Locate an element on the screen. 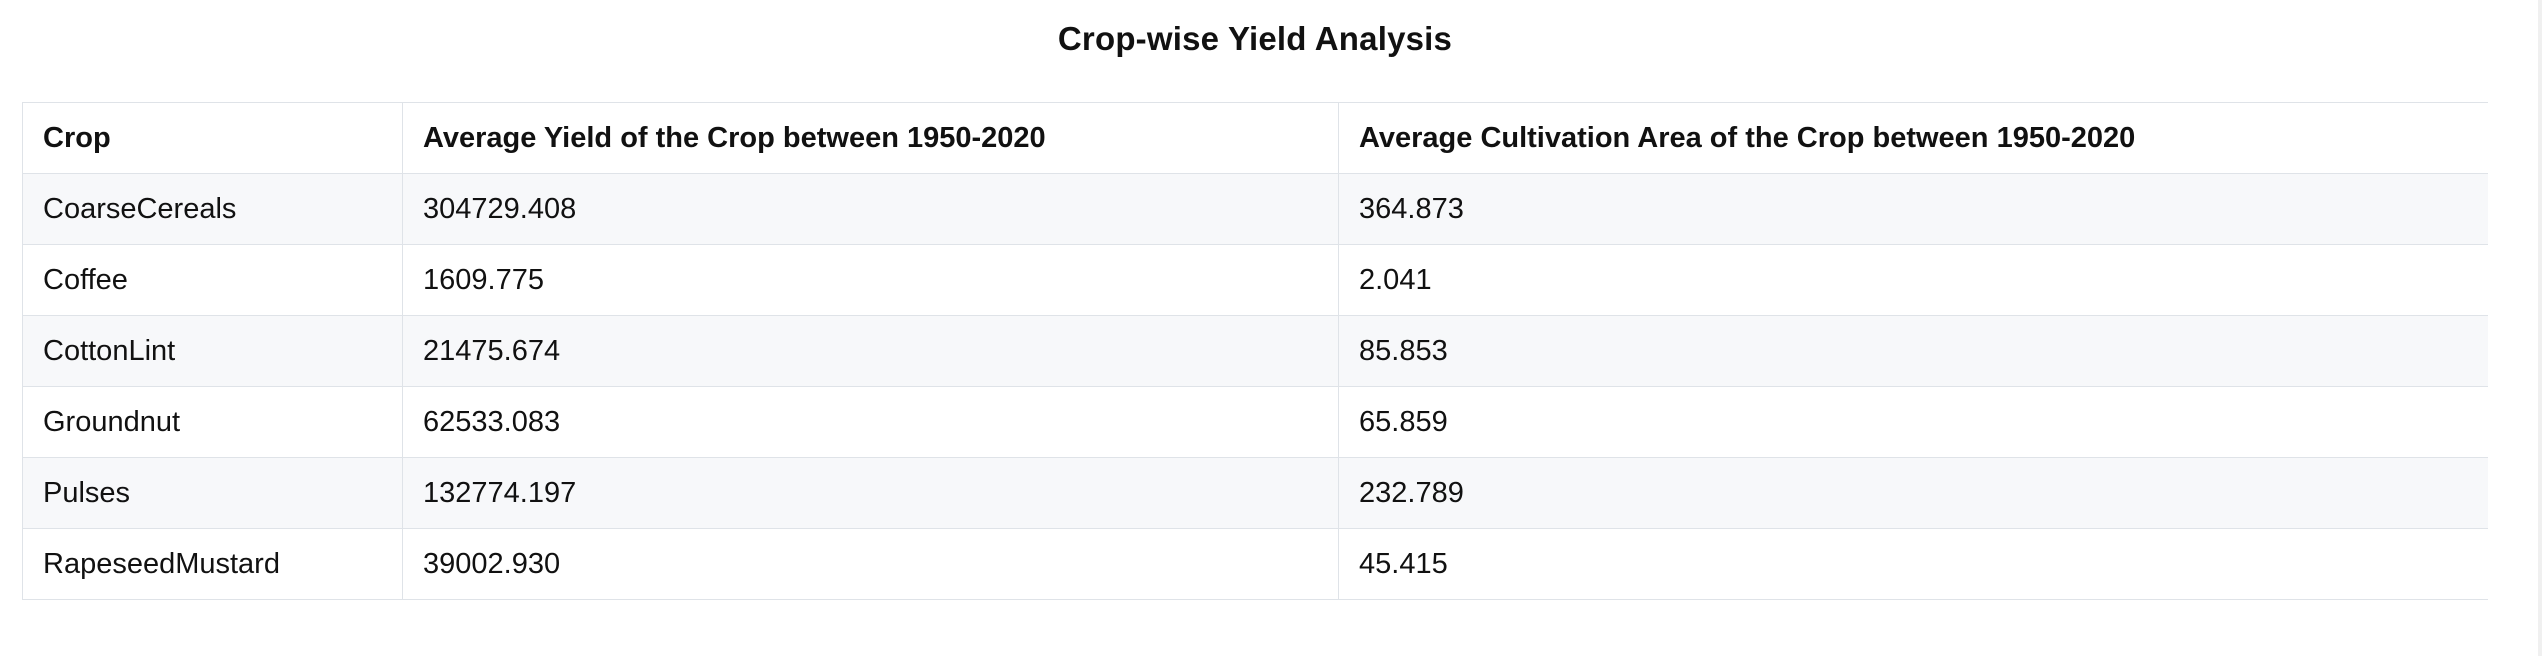 The height and width of the screenshot is (656, 2542). table-row: CoarseCereals 304729.408 364.873 is located at coordinates (1255, 209).